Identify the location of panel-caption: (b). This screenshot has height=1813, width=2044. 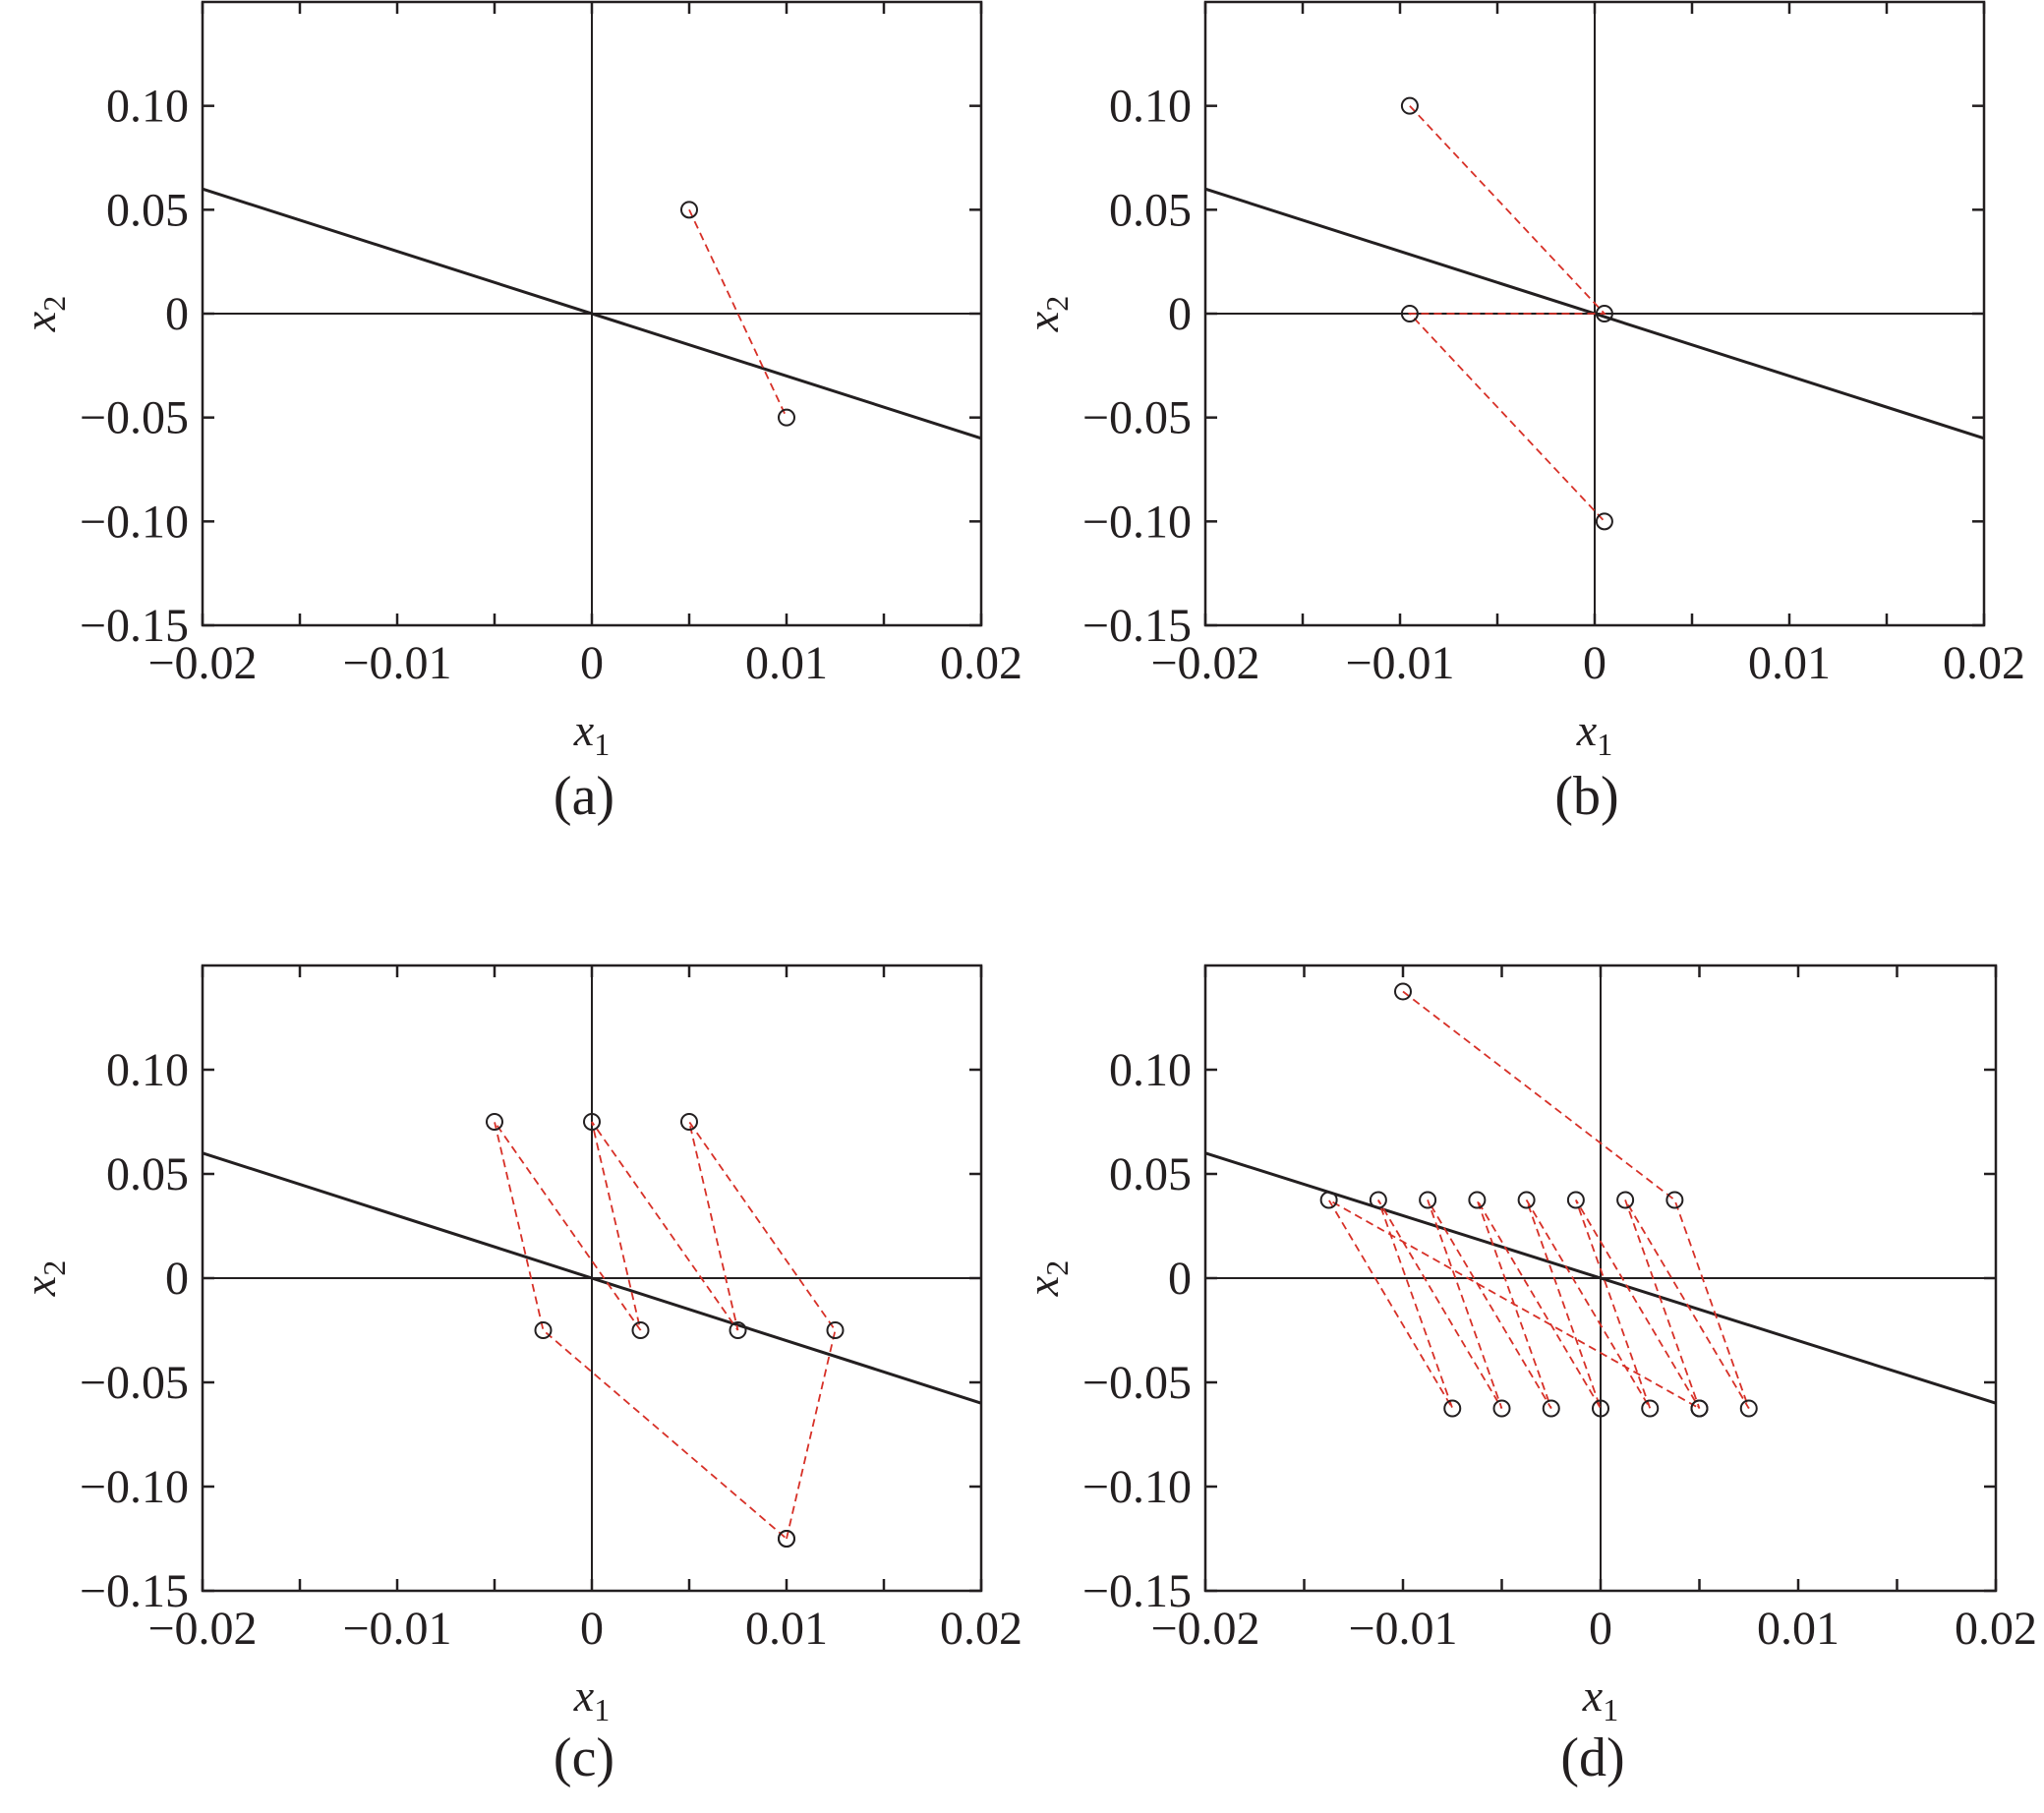
(1586, 796).